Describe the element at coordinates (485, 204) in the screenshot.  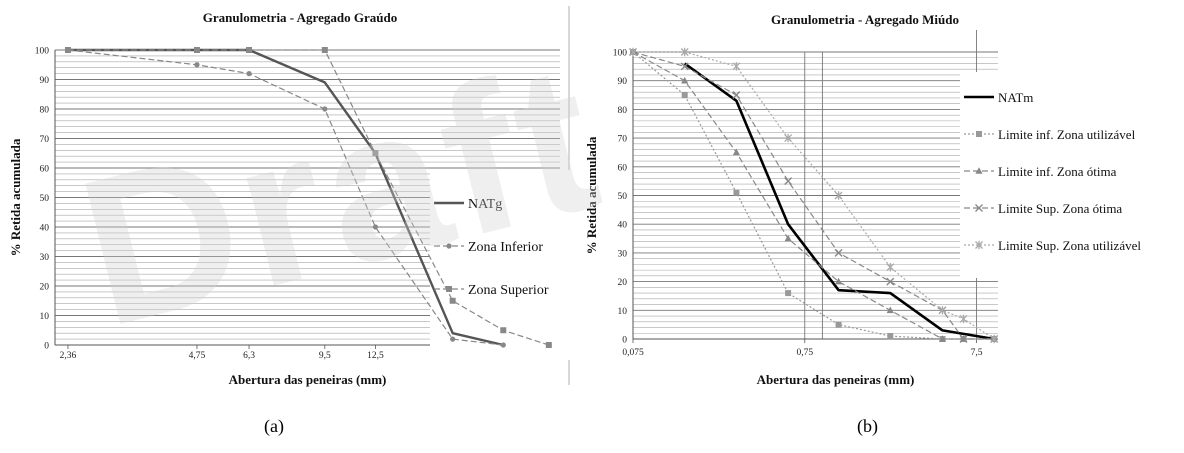
I see `legend-label: NATg` at that location.